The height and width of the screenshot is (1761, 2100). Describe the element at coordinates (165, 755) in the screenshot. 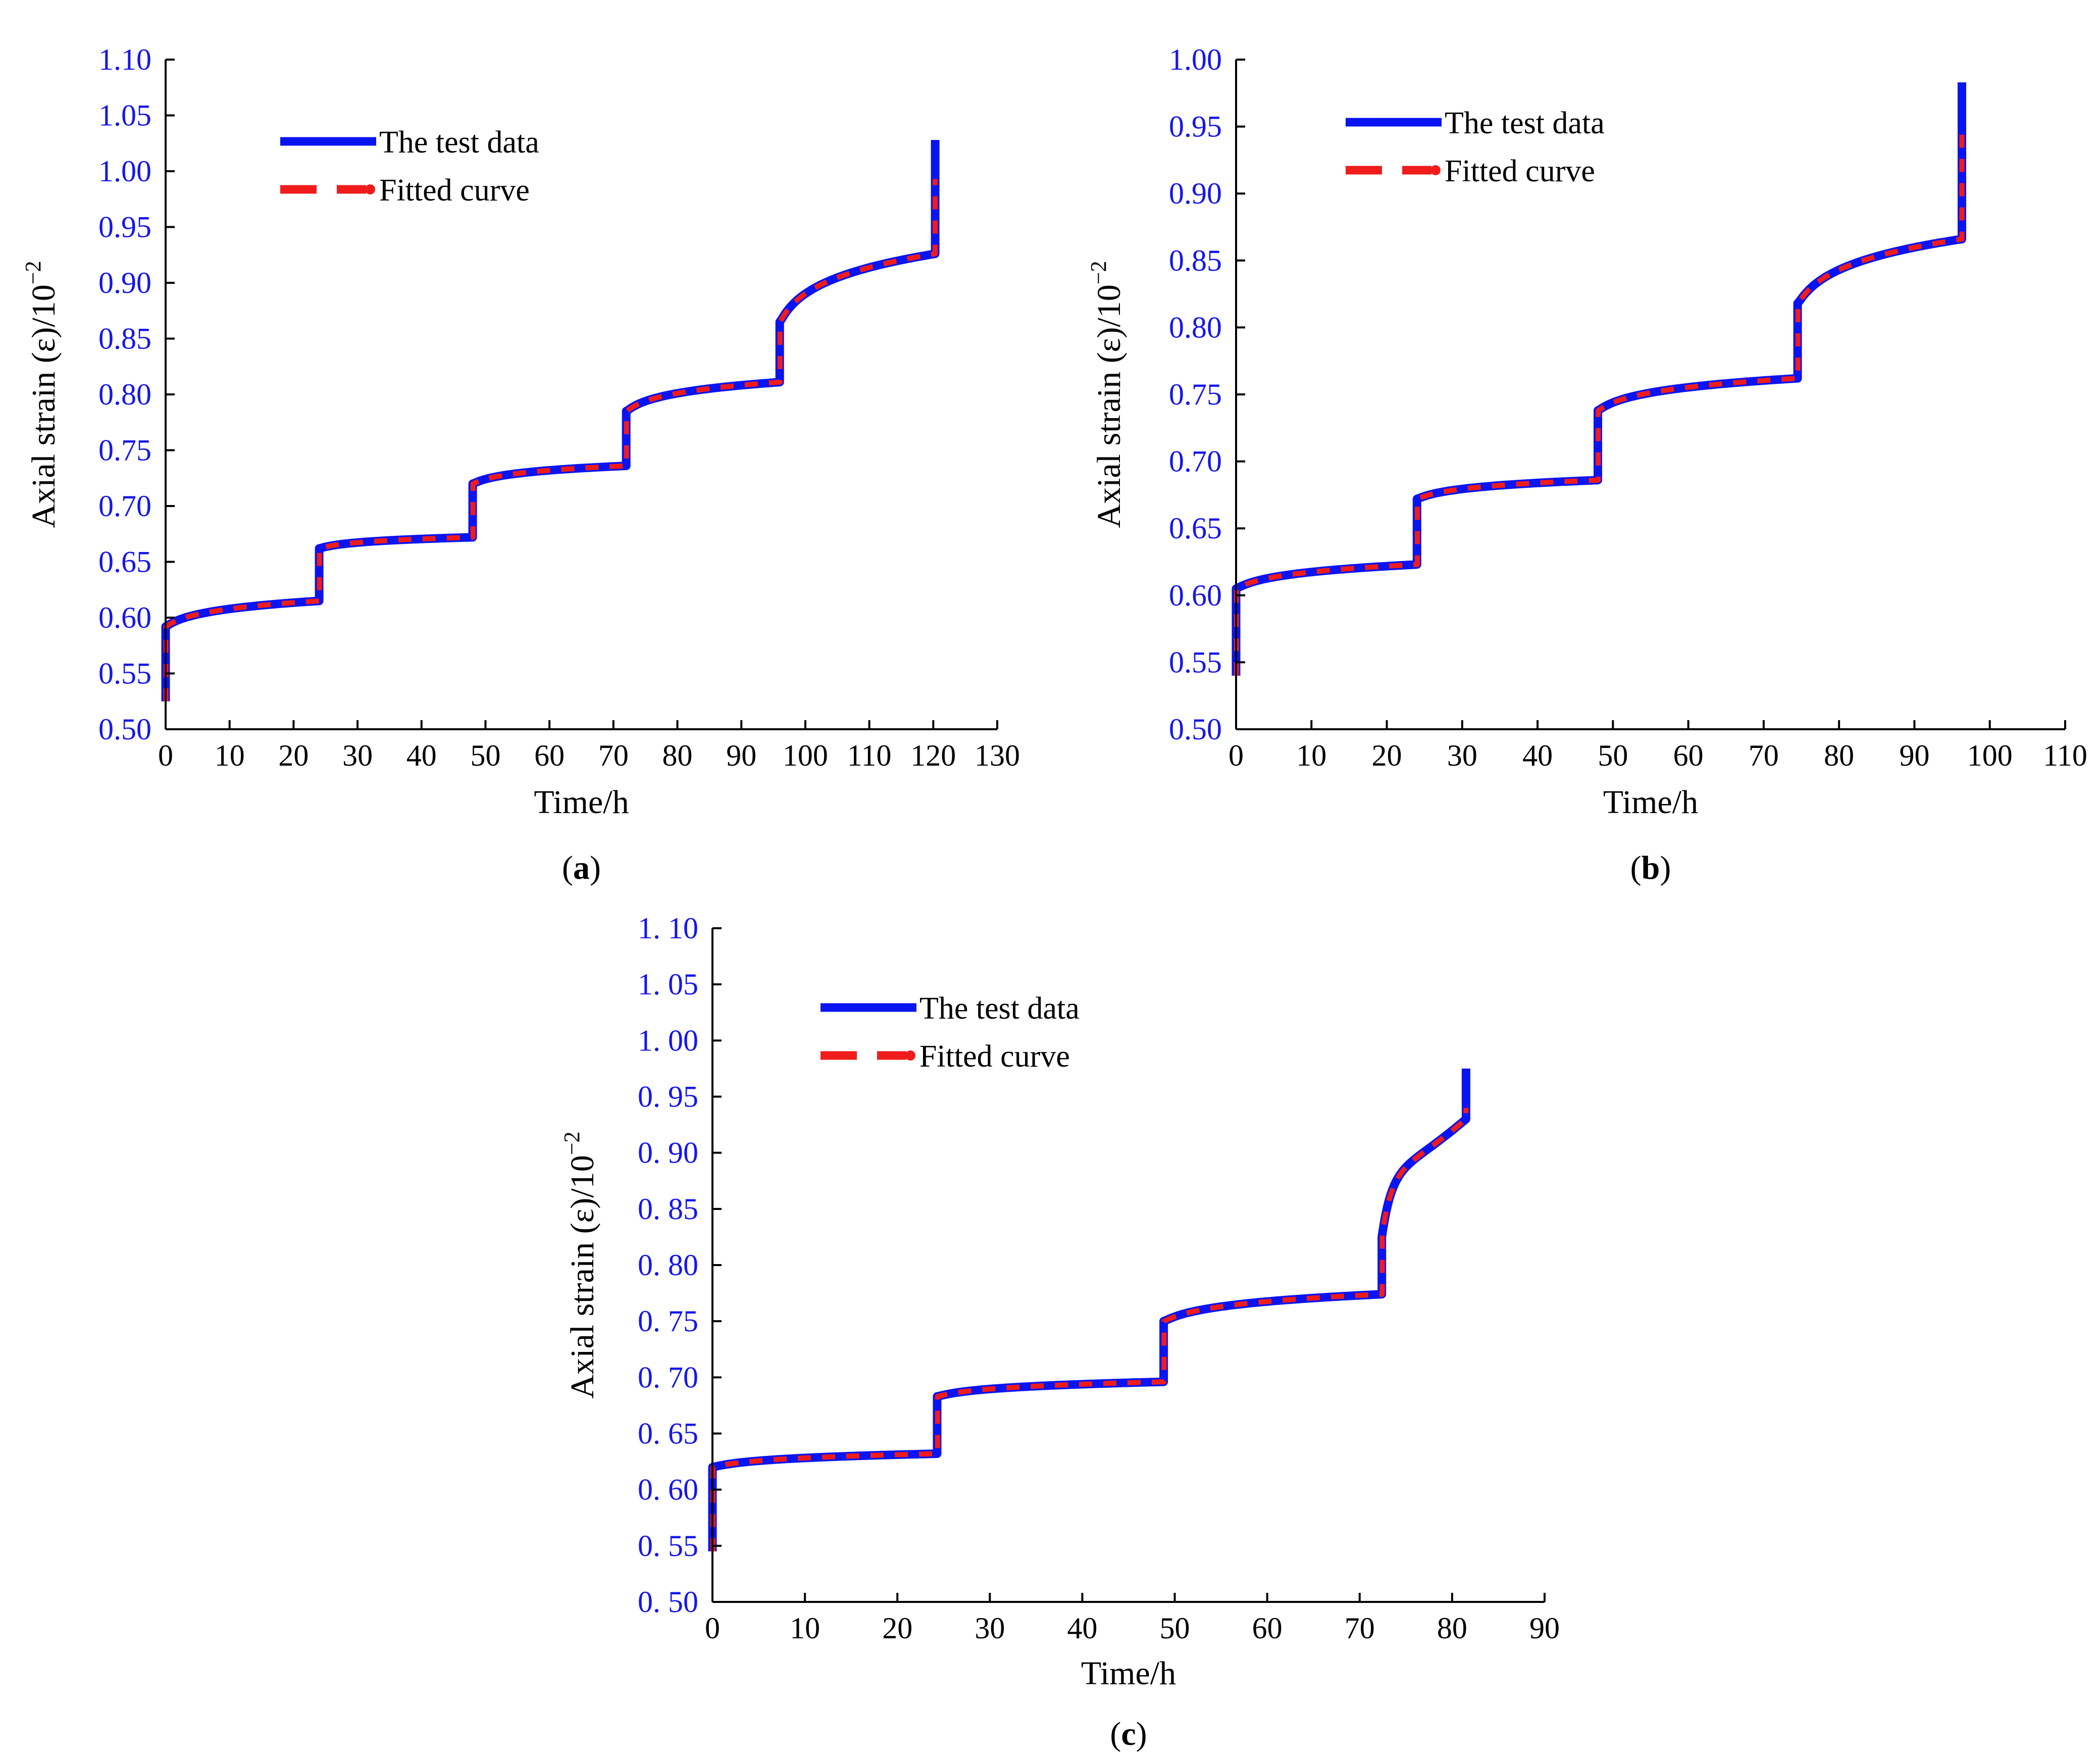

I see `x-tick-label-a: 0` at that location.